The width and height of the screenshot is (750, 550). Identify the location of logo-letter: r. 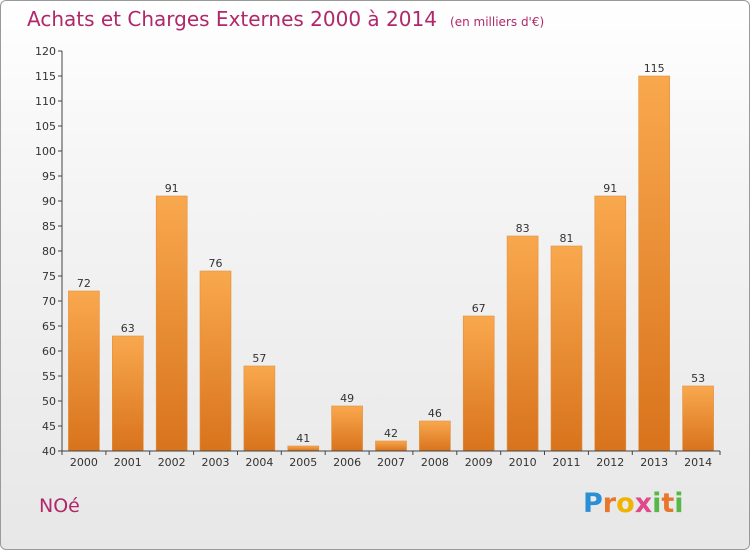
(609, 503).